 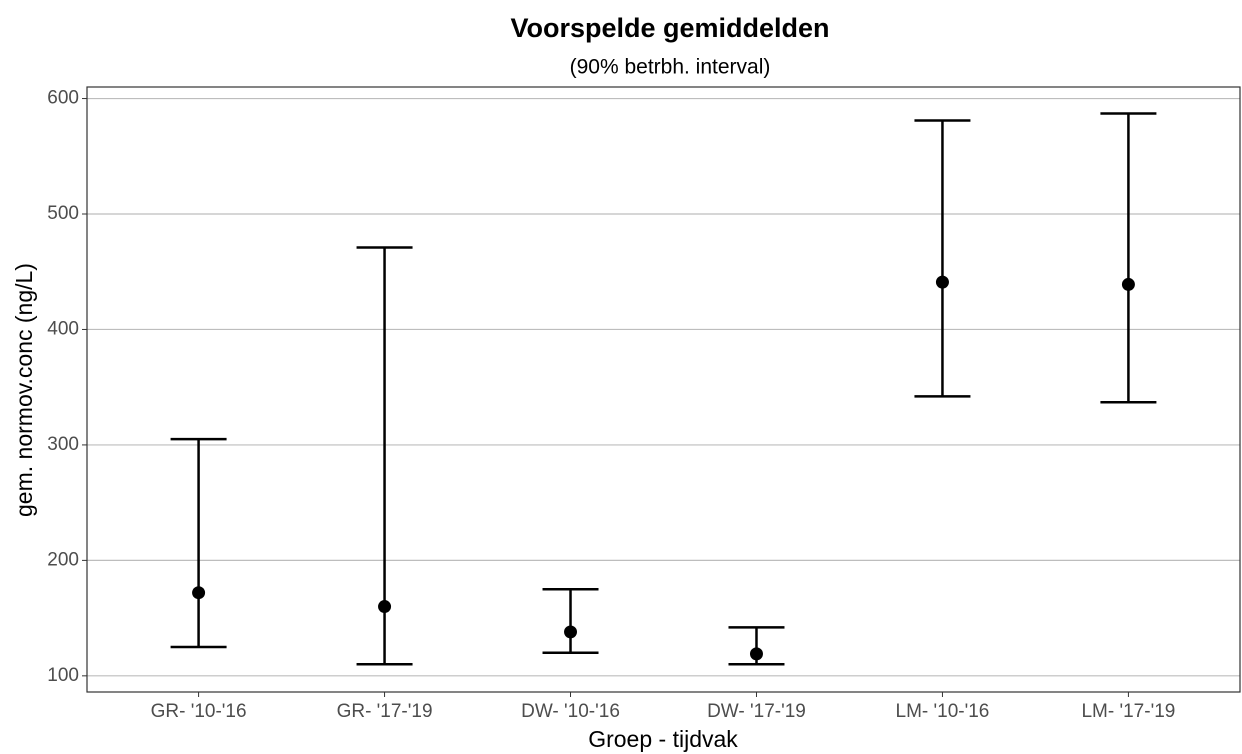 What do you see at coordinates (385, 711) in the screenshot?
I see `x-tick-label: GR- '17-'19` at bounding box center [385, 711].